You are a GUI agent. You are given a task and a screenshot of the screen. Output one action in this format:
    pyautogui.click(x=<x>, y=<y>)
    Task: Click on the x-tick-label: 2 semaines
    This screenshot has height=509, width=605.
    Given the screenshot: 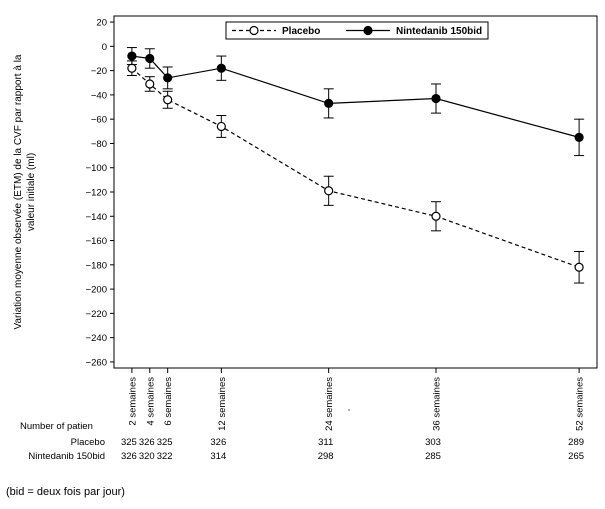 What is the action you would take?
    pyautogui.click(x=132, y=401)
    